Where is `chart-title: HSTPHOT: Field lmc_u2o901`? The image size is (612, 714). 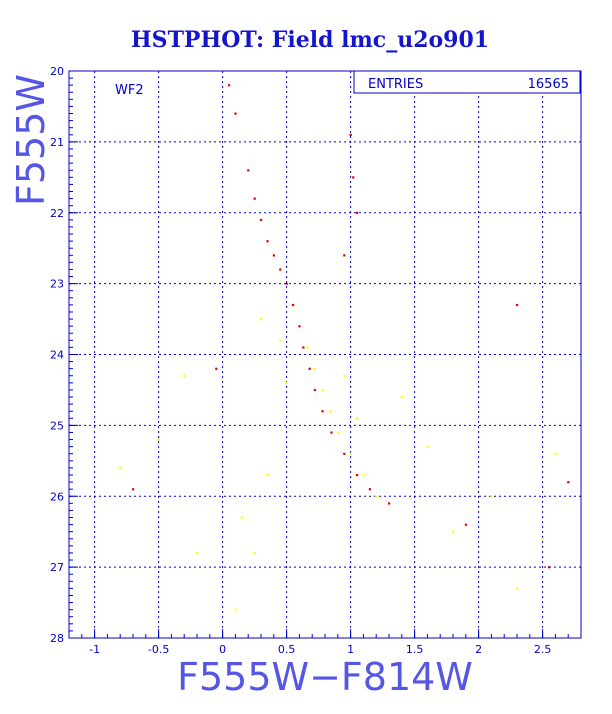
chart-title: HSTPHOT: Field lmc_u2o901 is located at coordinates (310, 40).